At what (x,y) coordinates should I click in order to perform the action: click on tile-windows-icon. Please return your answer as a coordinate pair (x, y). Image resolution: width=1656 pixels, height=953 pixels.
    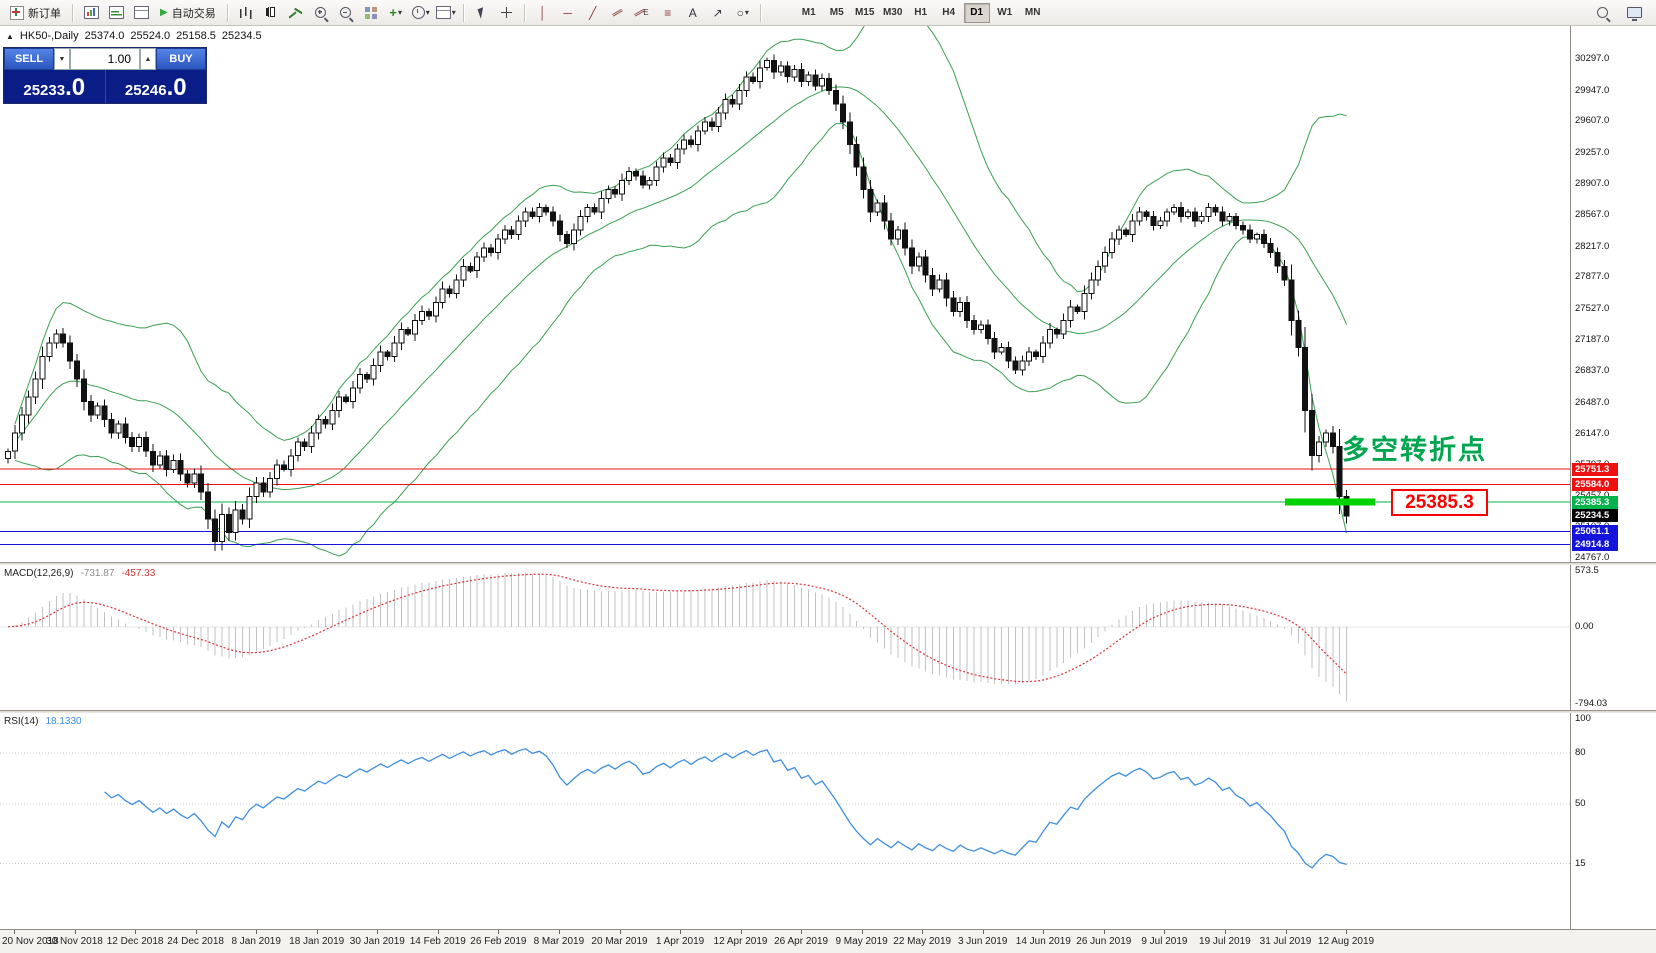
    Looking at the image, I should click on (370, 12).